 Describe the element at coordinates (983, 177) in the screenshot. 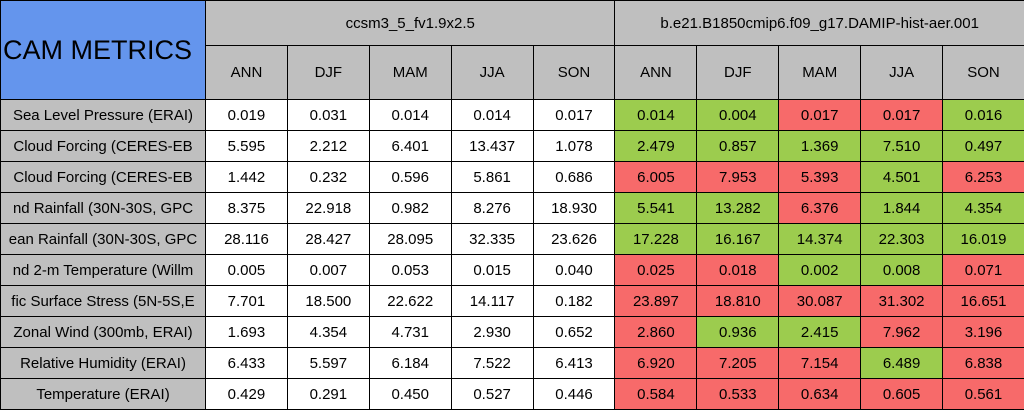

I see `metric-value: 6.253` at that location.